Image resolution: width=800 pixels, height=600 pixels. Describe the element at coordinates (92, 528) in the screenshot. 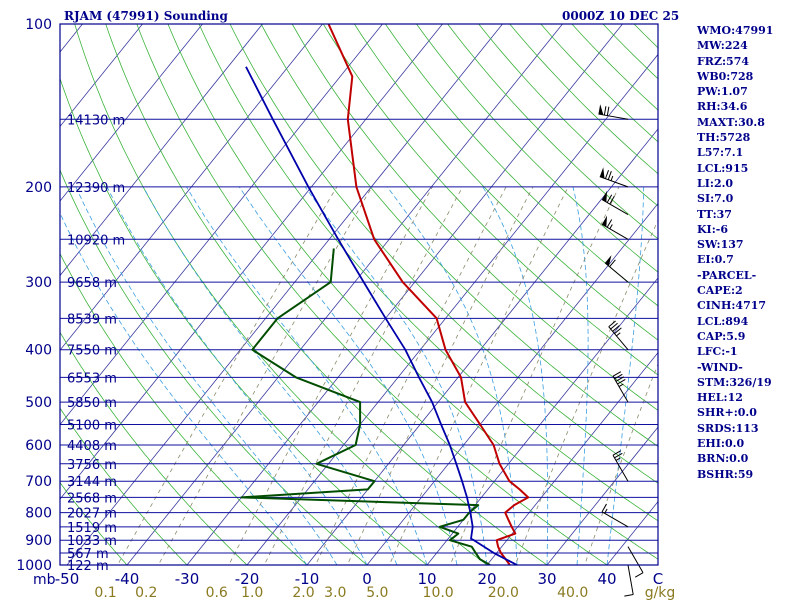

I see `height-label: 1519 m` at that location.